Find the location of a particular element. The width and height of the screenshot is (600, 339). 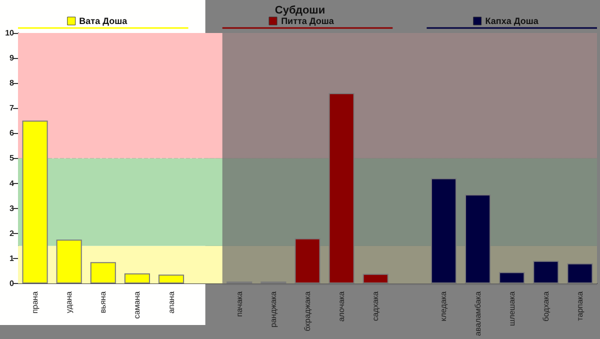

chart-title: Субдоши is located at coordinates (300, 10).